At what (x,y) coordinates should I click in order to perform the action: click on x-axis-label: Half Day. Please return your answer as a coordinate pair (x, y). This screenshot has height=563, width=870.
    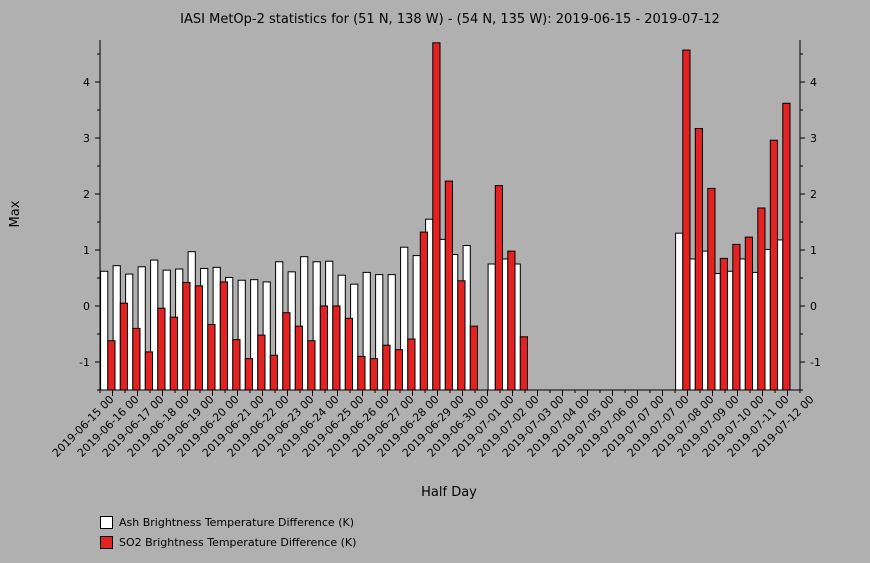
    Looking at the image, I should click on (449, 492).